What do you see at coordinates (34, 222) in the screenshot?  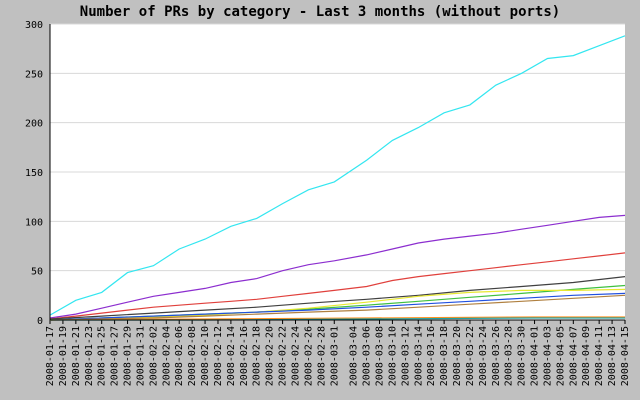 I see `y-tick-label: 100` at bounding box center [34, 222].